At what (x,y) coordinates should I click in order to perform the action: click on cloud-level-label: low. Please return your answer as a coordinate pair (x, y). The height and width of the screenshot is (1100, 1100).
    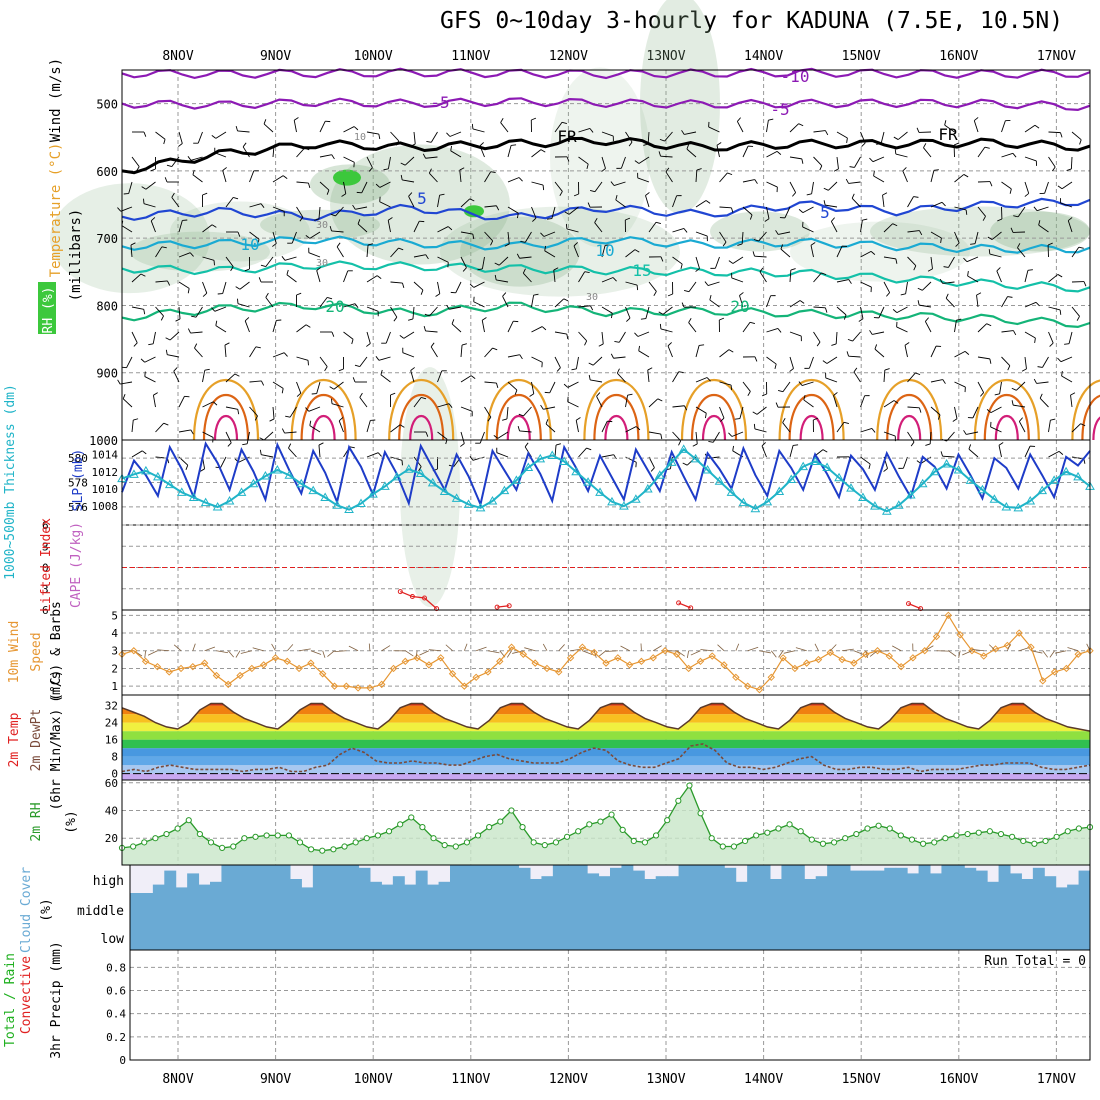
    Looking at the image, I should click on (113, 939).